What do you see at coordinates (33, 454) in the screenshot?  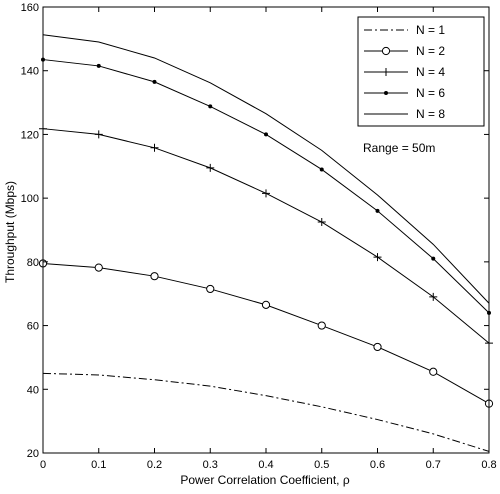 I see `y-tick-label: 20` at bounding box center [33, 454].